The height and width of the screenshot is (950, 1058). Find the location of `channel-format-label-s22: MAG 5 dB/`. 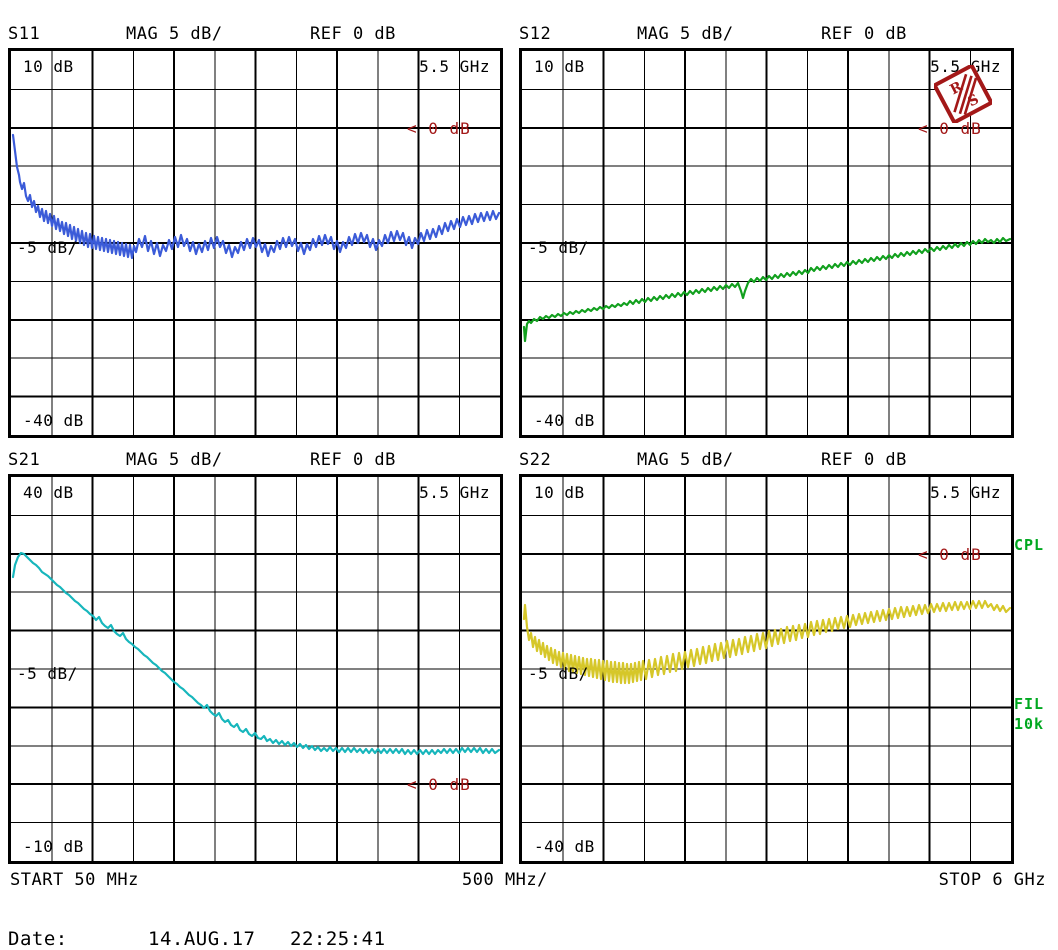

channel-format-label-s22: MAG 5 dB/ is located at coordinates (685, 460).